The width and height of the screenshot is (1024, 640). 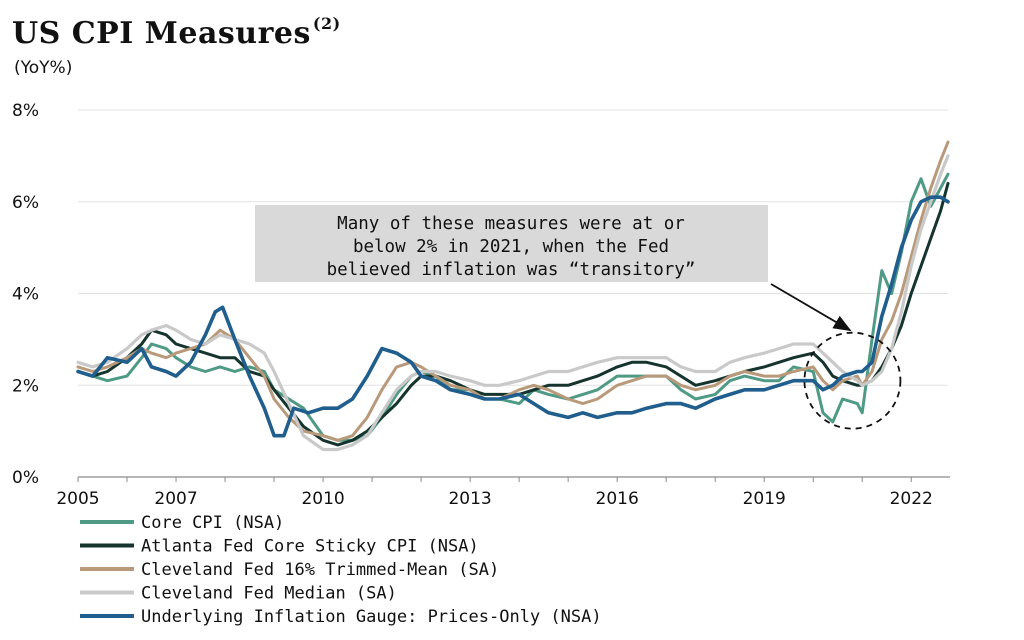 I want to click on x-tick-label: 2016, so click(x=617, y=499).